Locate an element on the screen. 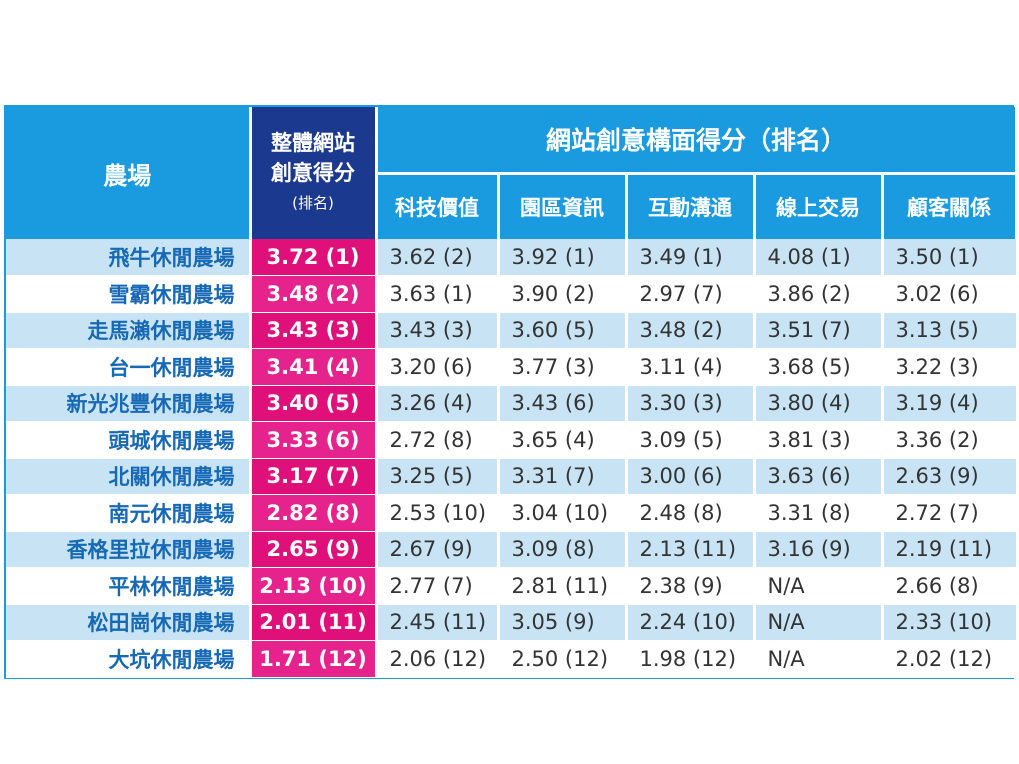 The height and width of the screenshot is (764, 1019). total-score-cell: 3.41 (4) is located at coordinates (314, 367).